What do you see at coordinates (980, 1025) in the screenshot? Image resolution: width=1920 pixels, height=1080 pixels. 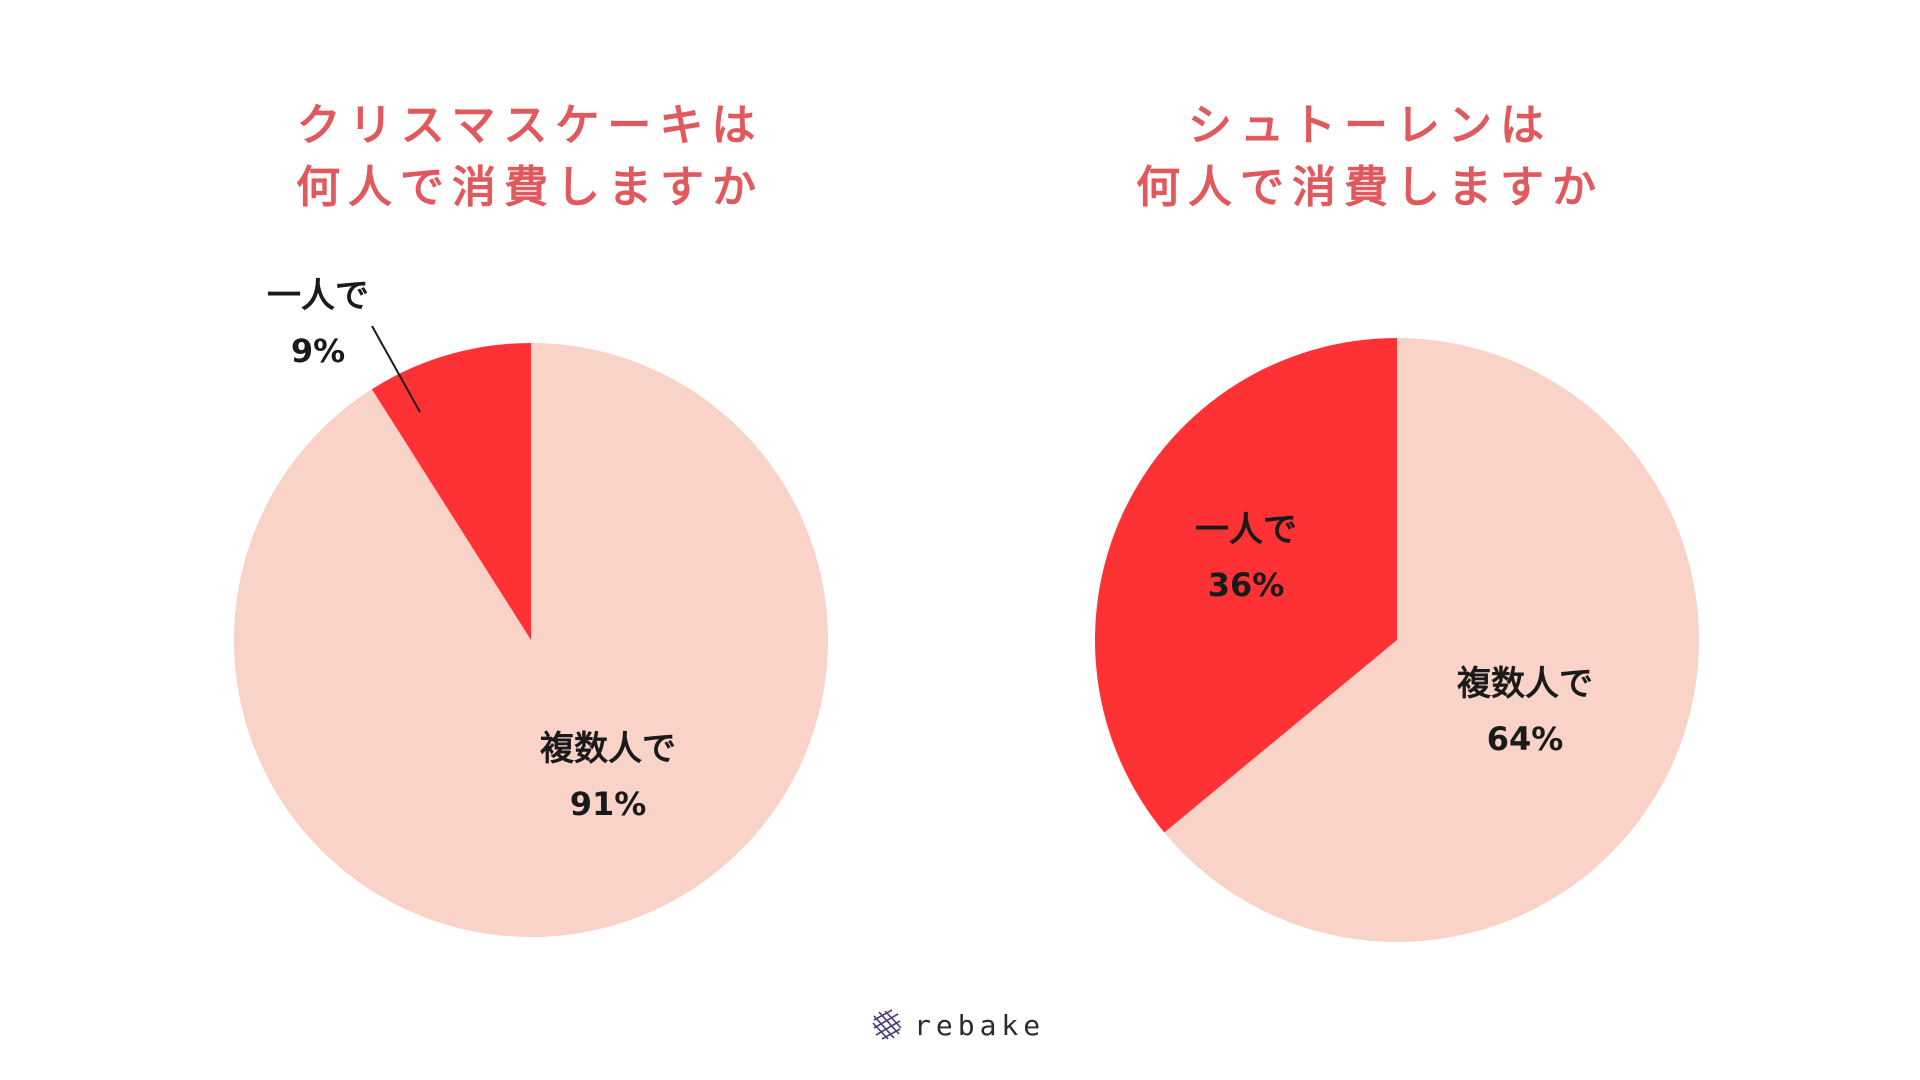 I see `brand-name: rebake` at bounding box center [980, 1025].